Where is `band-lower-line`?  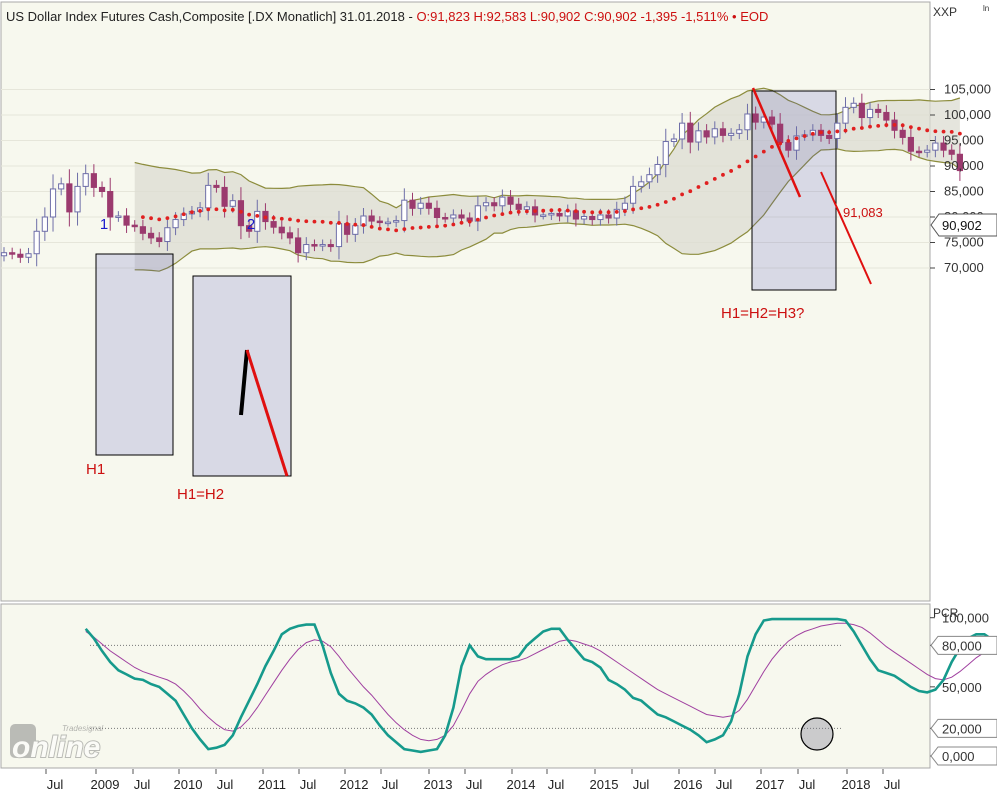
band-lower-line is located at coordinates (547, 210).